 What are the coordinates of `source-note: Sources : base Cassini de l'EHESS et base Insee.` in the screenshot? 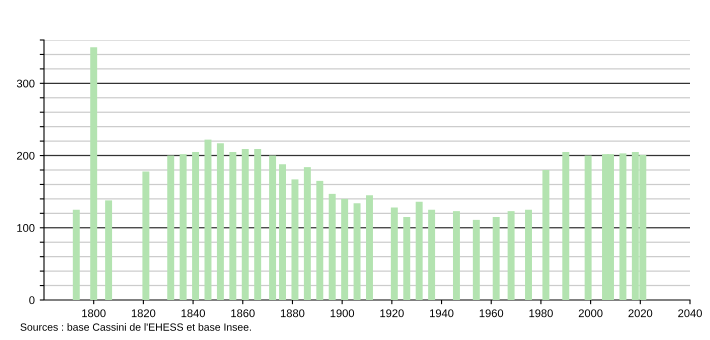 It's located at (135, 327).